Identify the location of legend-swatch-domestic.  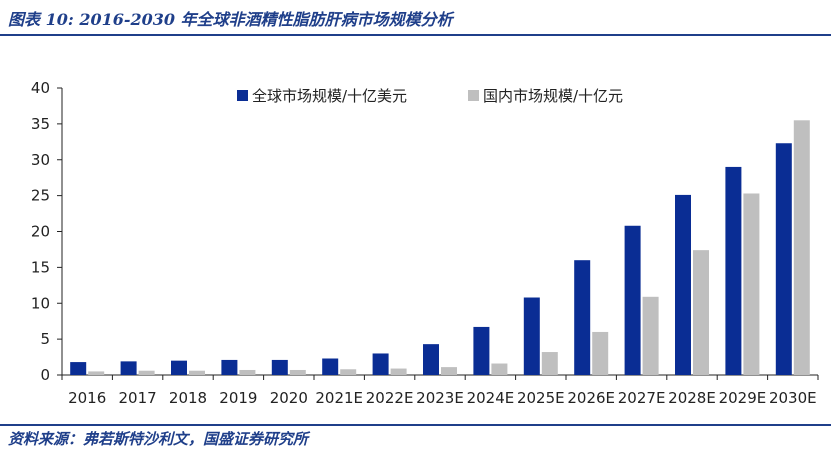
(473, 95).